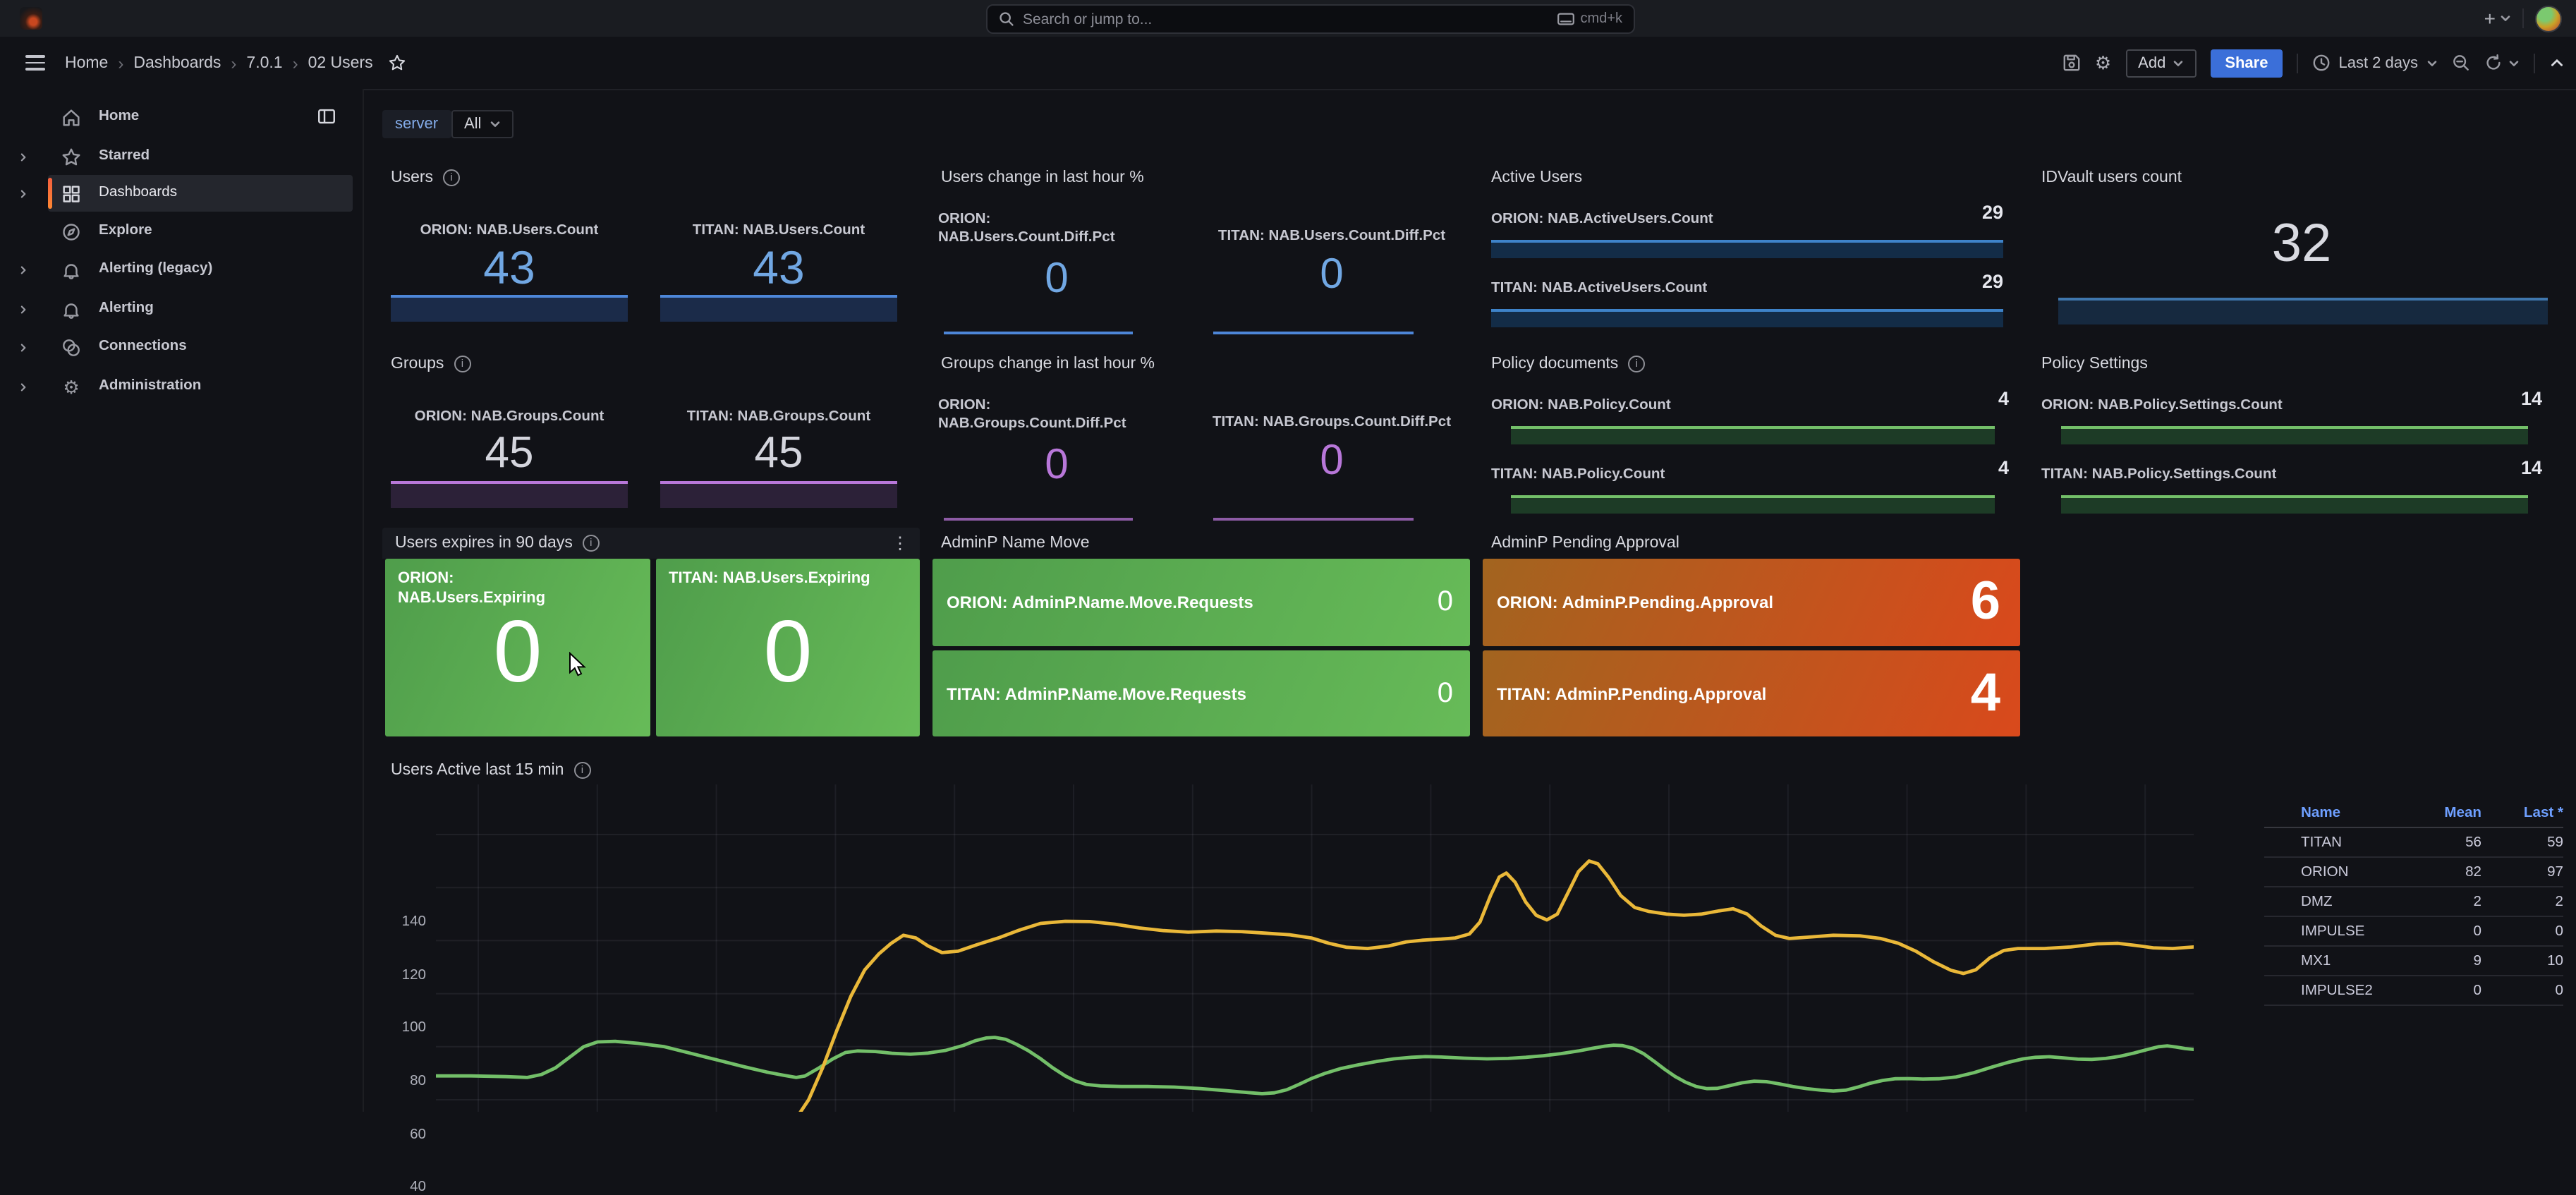 This screenshot has width=2576, height=1195. Describe the element at coordinates (71, 271) in the screenshot. I see `bell-icon` at that location.